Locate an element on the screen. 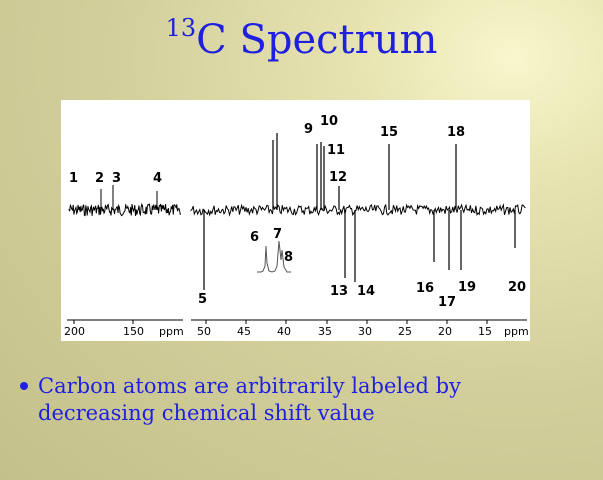 The image size is (603, 480). axis-unit-right: ppm is located at coordinates (516, 331).